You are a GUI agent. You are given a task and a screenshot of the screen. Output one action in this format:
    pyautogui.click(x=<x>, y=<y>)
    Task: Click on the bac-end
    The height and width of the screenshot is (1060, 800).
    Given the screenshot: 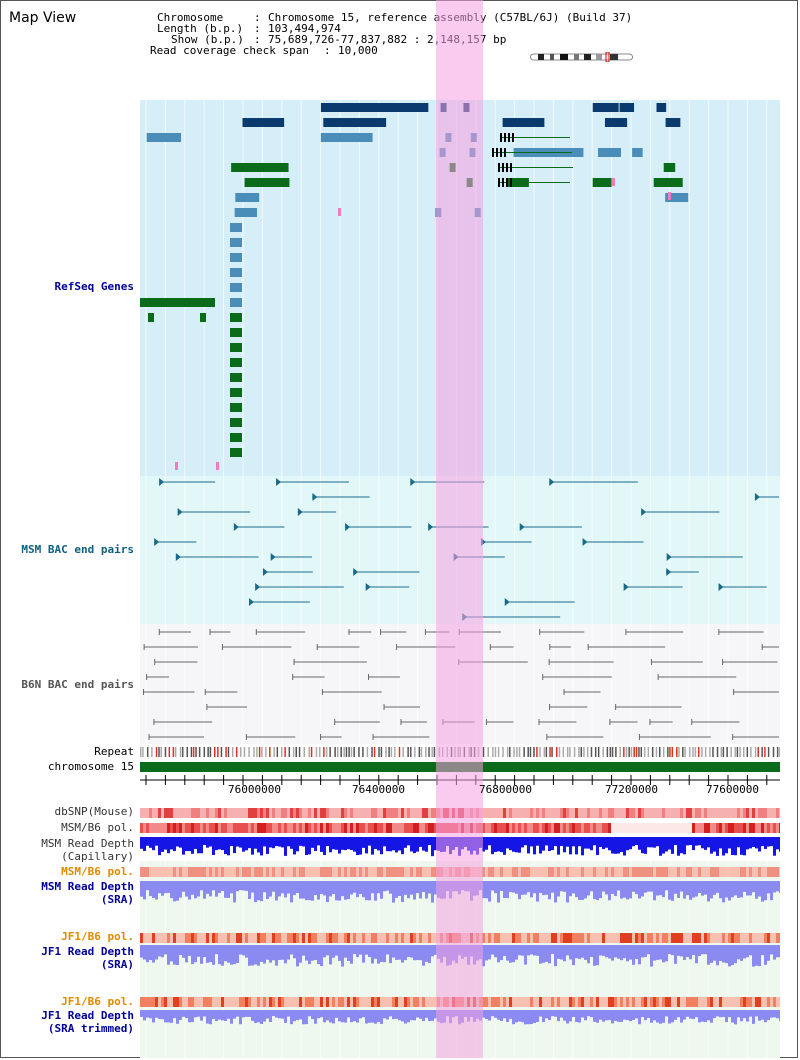 What is the action you would take?
    pyautogui.click(x=252, y=602)
    